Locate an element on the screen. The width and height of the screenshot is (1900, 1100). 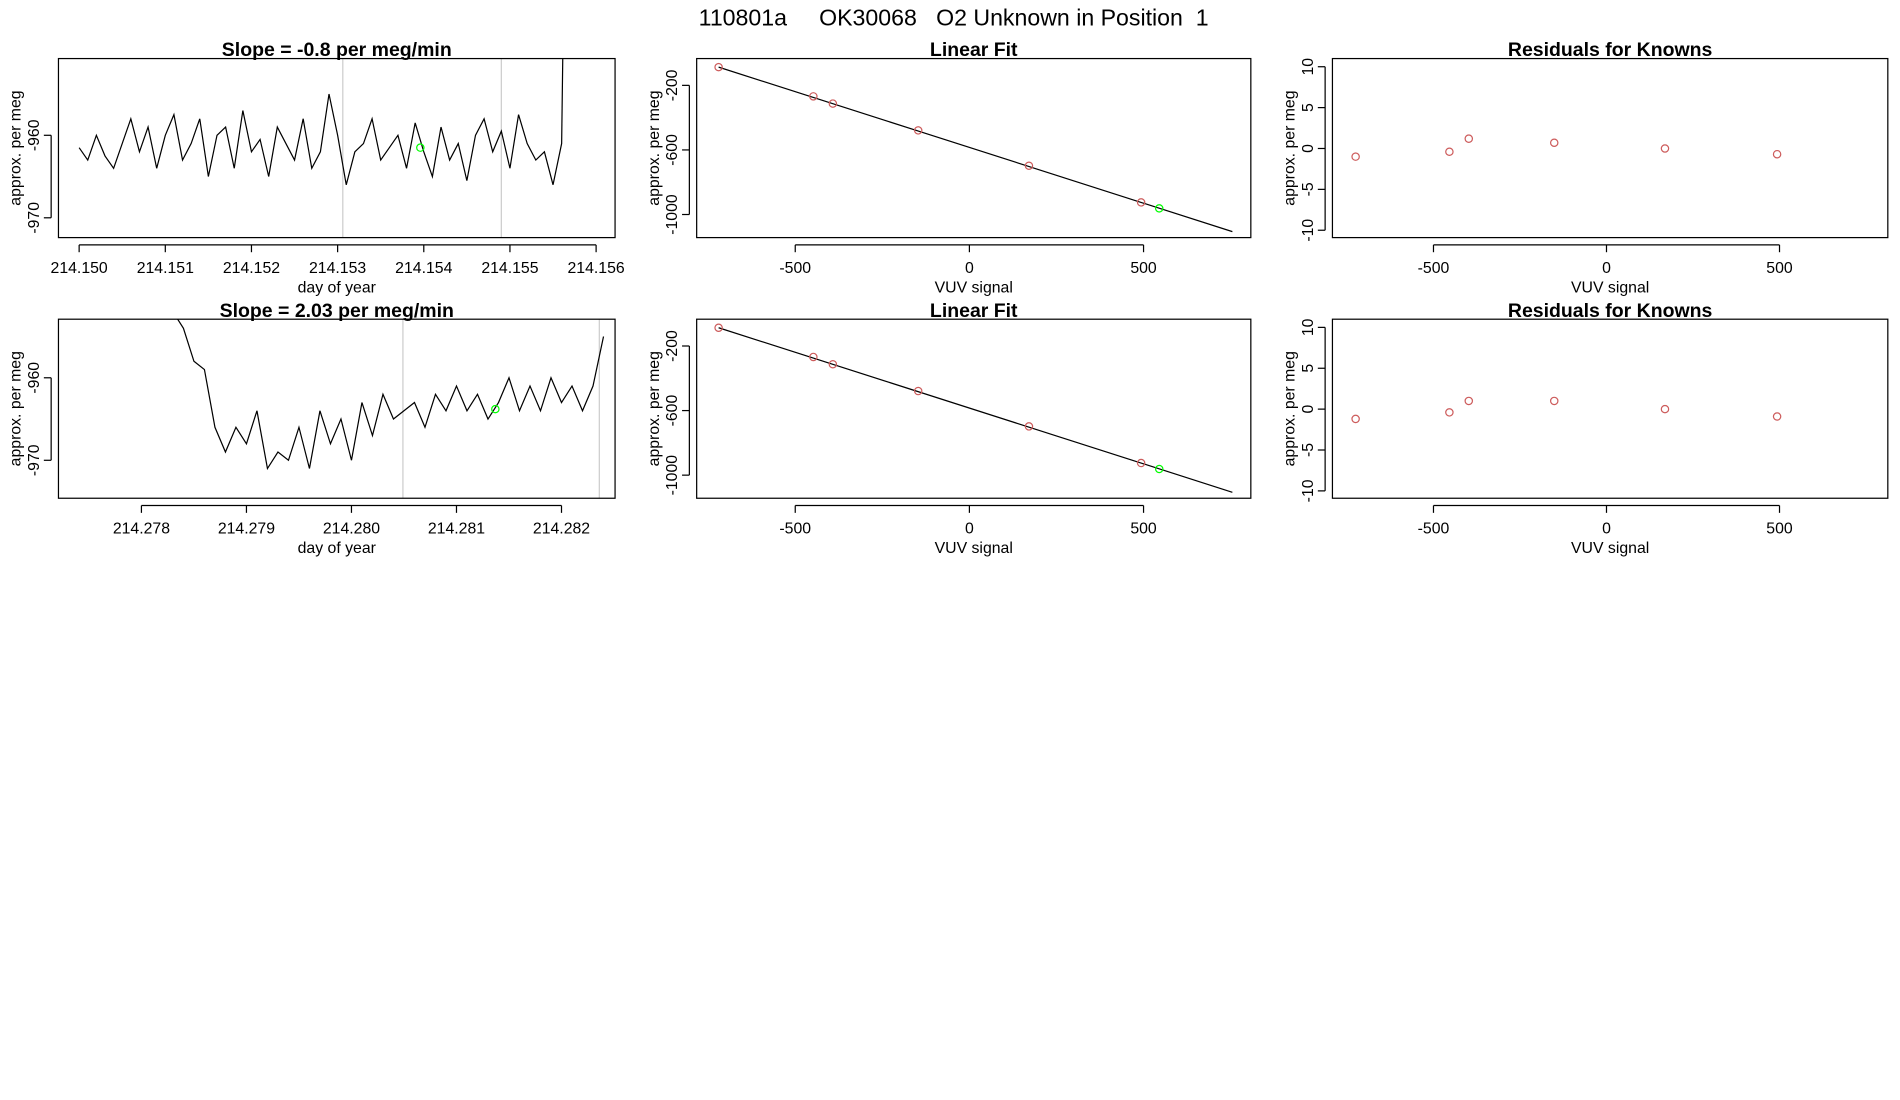
x-tick-label: 214.281 is located at coordinates (456, 529).